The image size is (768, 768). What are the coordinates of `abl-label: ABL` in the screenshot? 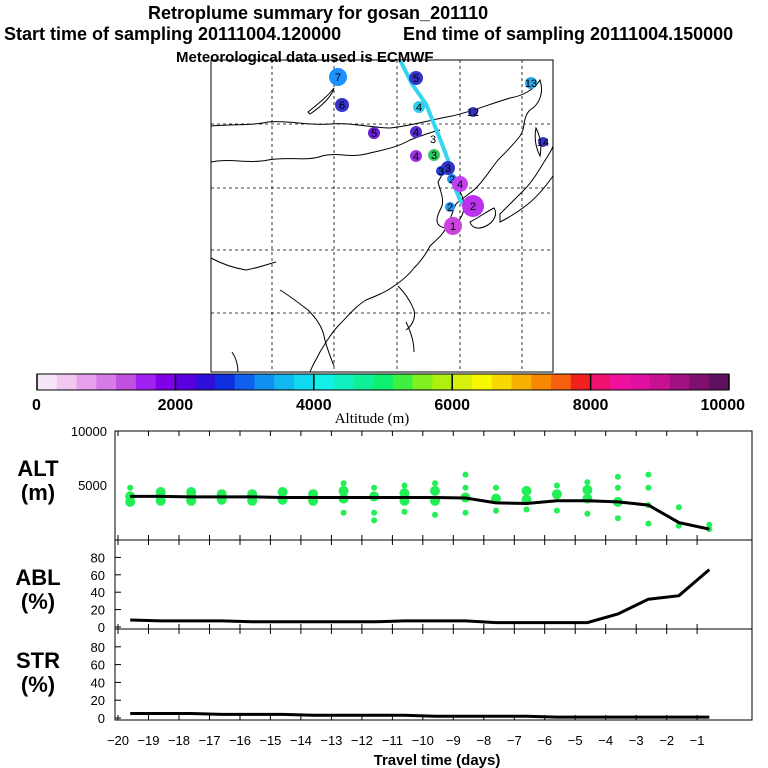 It's located at (37, 577).